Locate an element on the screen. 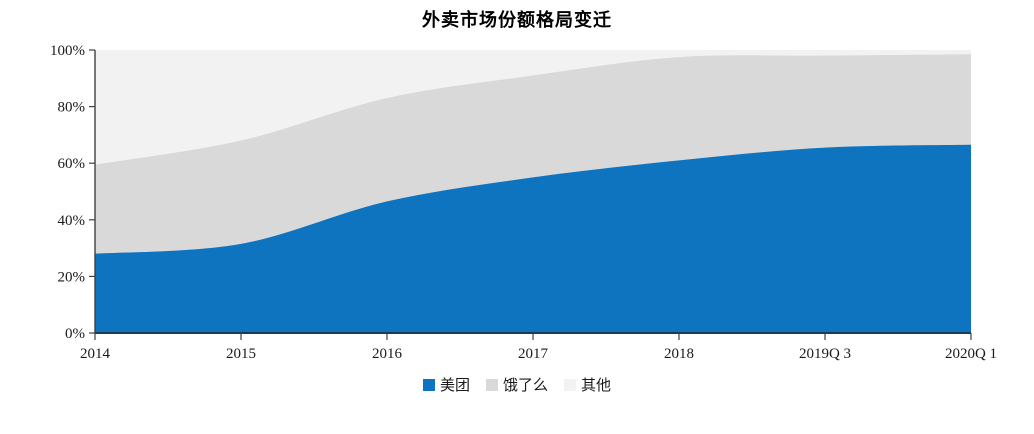  x-axis-label: 2020Q 1 is located at coordinates (971, 354).